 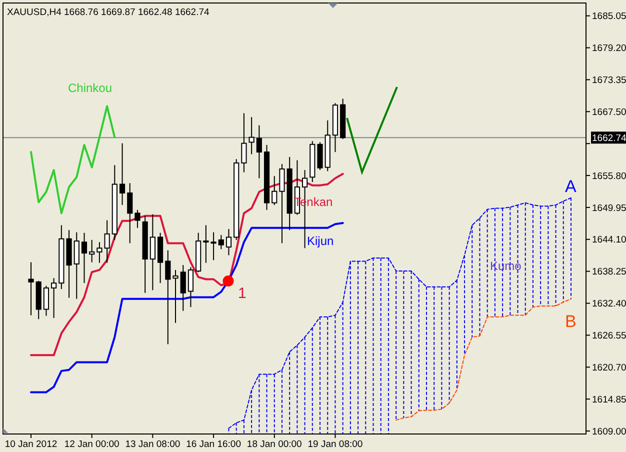 I want to click on y-tick-label: 1649.95, so click(x=609, y=208).